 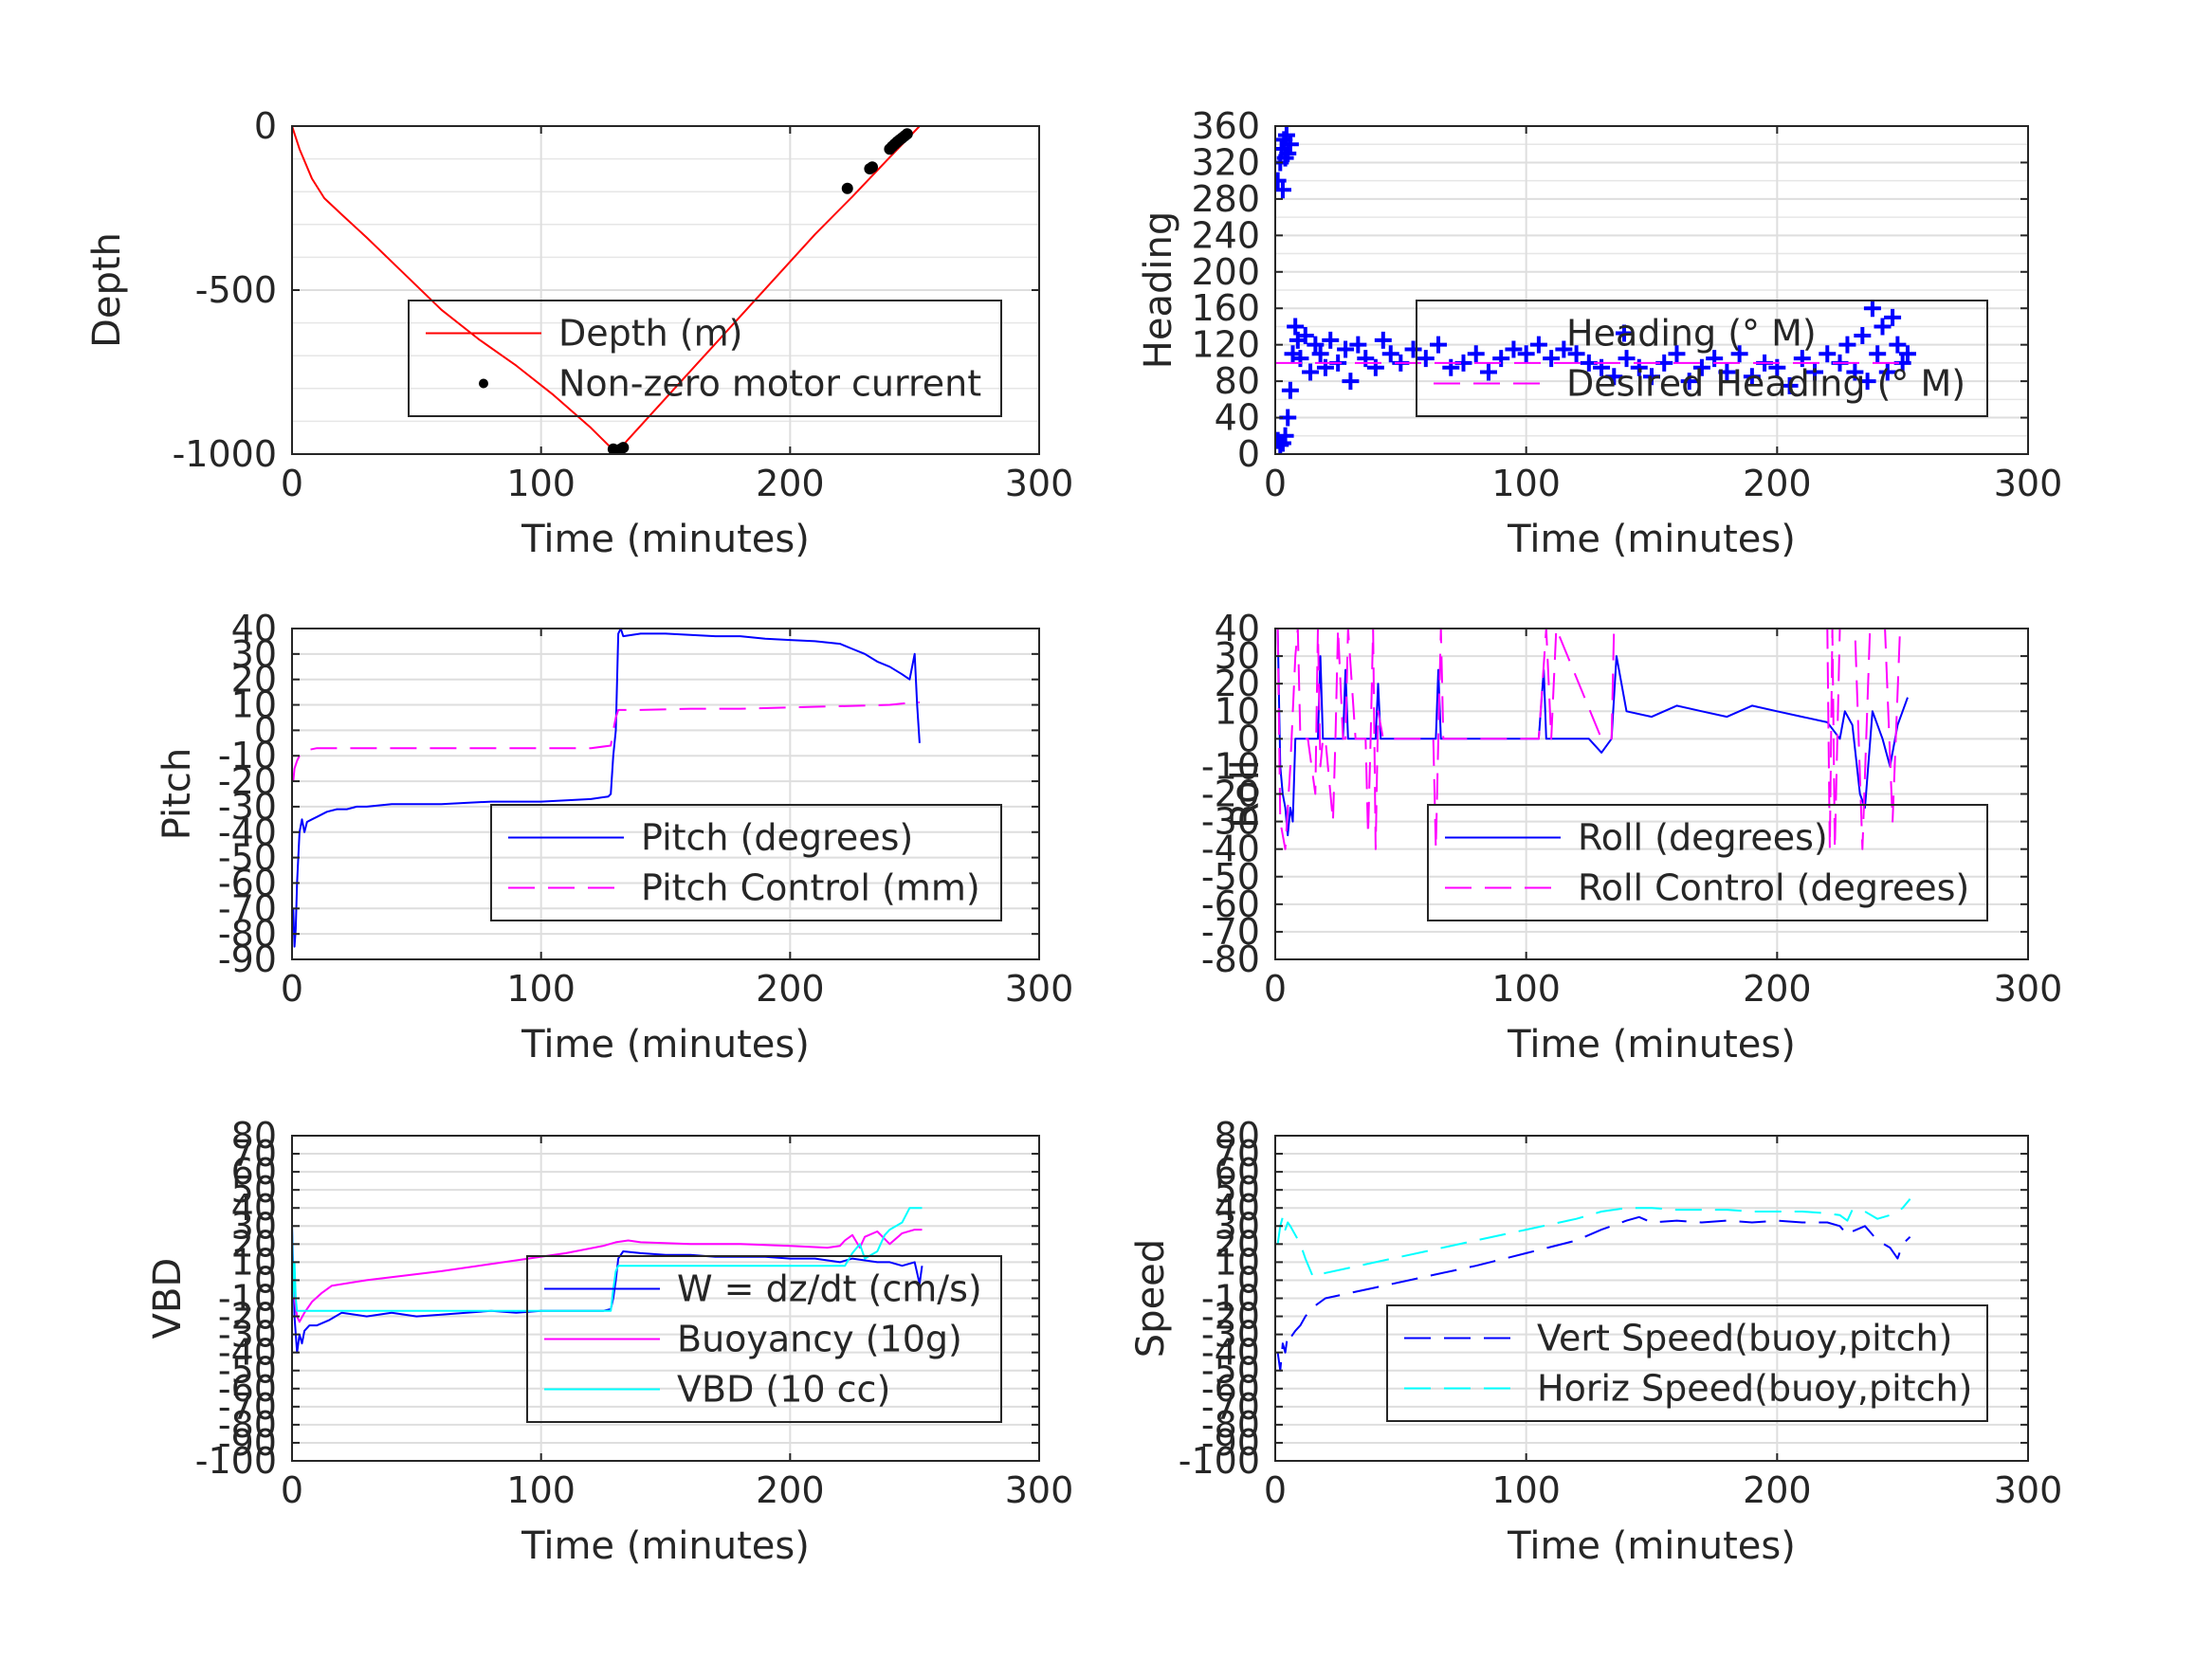 I want to click on y-tick-label: 360, so click(x=1225, y=126).